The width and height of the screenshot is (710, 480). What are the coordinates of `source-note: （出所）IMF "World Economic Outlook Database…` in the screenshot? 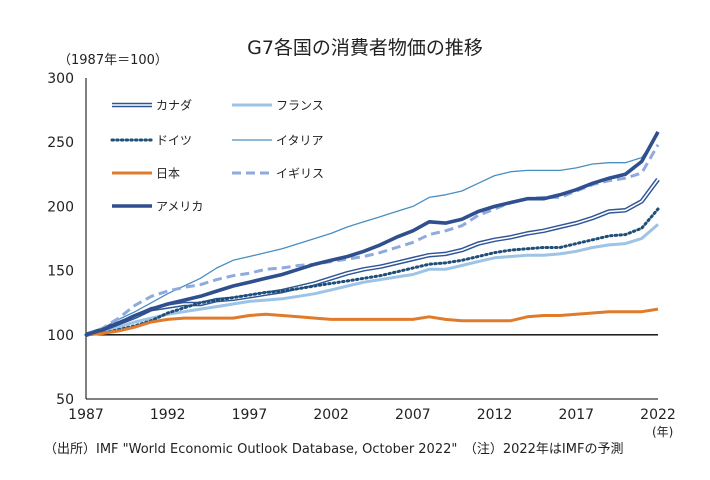 It's located at (334, 449).